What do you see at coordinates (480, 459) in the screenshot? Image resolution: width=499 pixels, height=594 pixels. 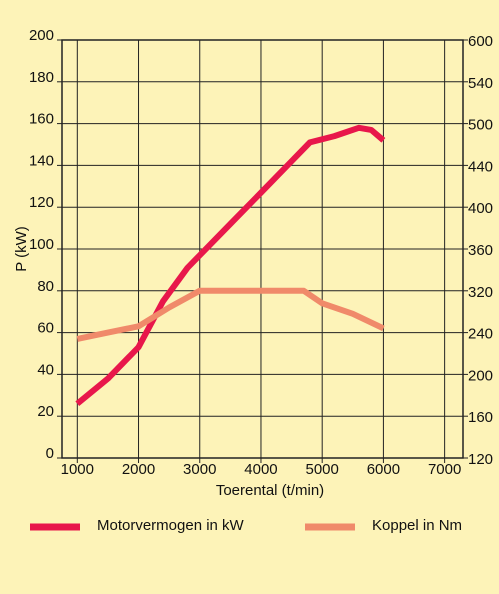 I see `y2-tick-label: 120` at bounding box center [480, 459].